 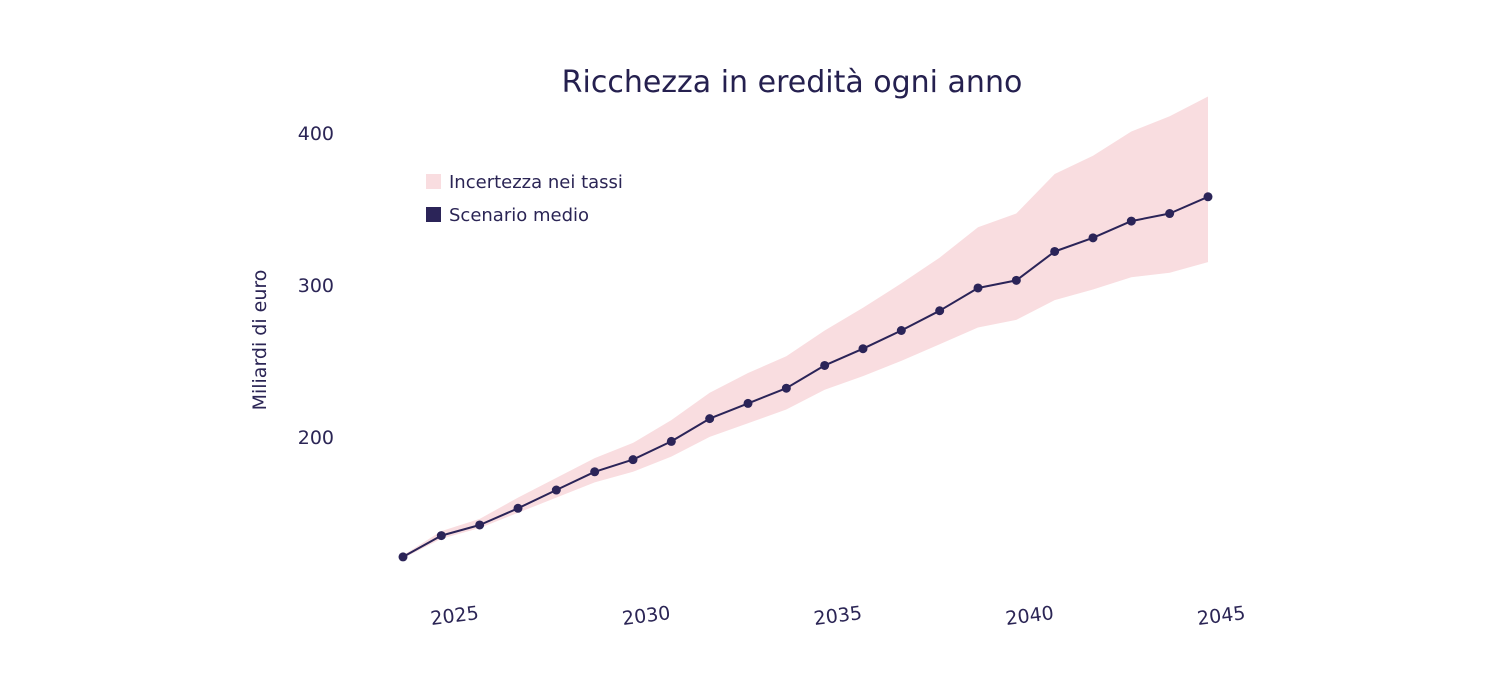 What do you see at coordinates (1221, 616) in the screenshot?
I see `x-tick-label: 2045` at bounding box center [1221, 616].